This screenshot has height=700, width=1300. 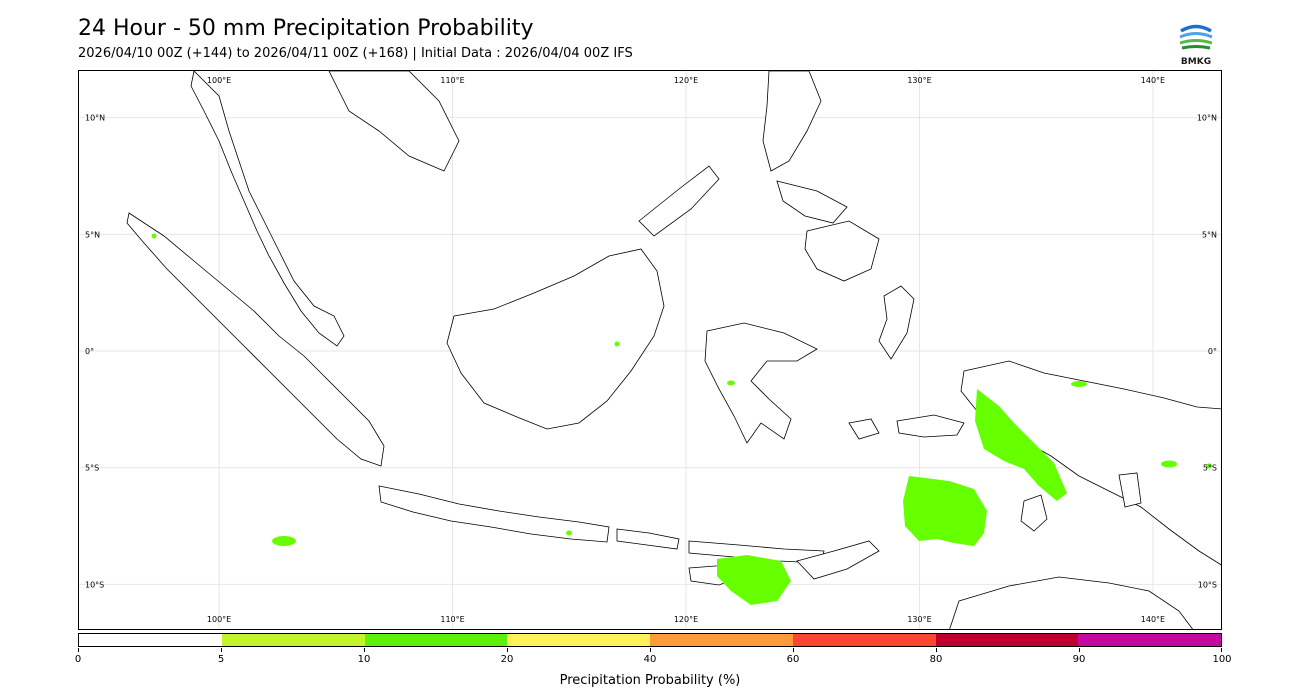 What do you see at coordinates (219, 619) in the screenshot?
I see `lon-label-bottom-0: 100°E` at bounding box center [219, 619].